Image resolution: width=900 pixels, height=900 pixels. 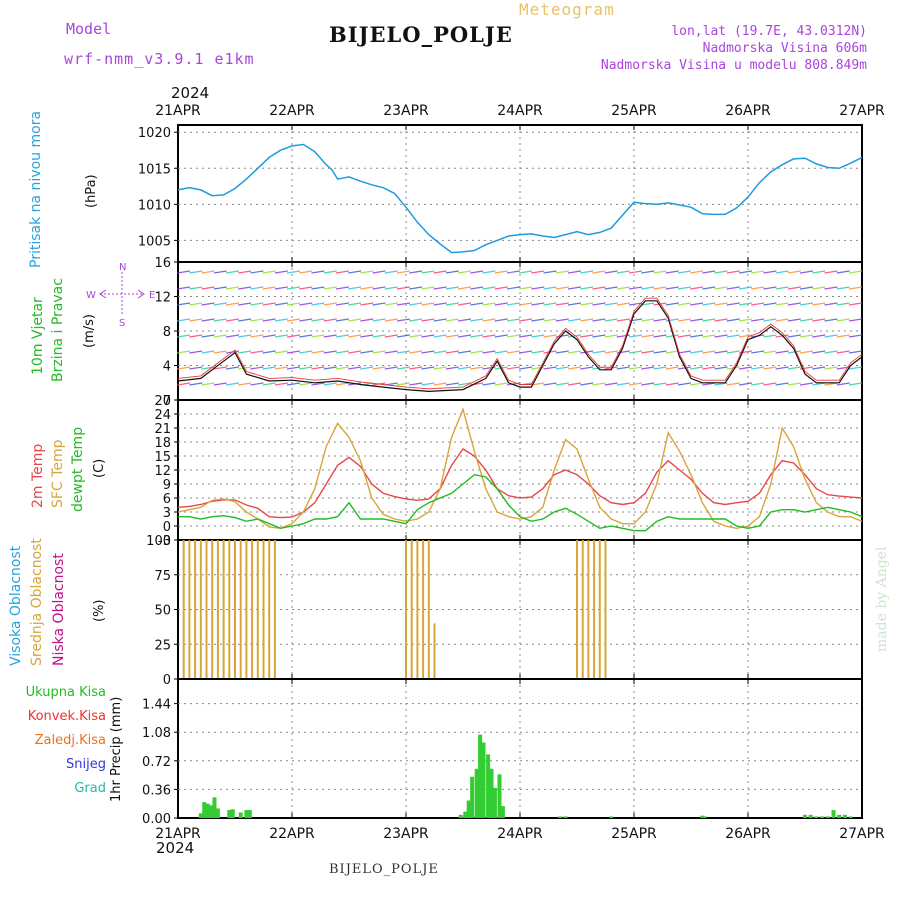 What do you see at coordinates (167, 527) in the screenshot?
I see `temp-ytick-label: 0` at bounding box center [167, 527].